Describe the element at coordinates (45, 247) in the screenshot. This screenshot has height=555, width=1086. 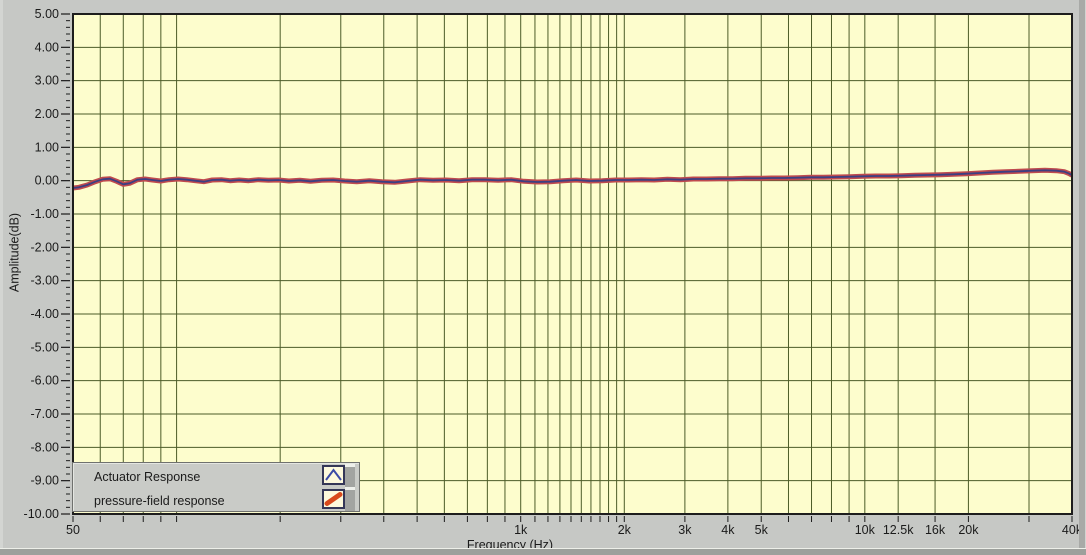
I see `y-tick-label: -2.00` at that location.